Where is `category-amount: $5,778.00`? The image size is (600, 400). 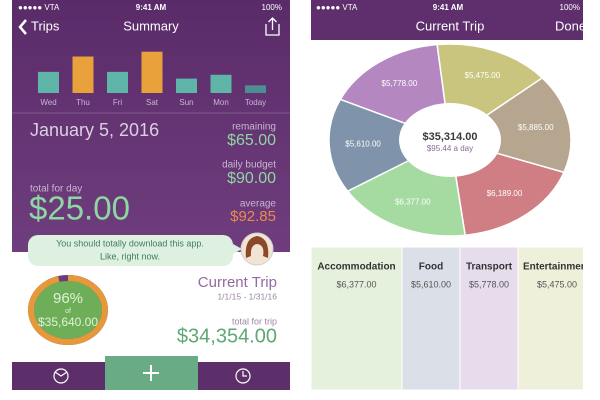 category-amount: $5,778.00 is located at coordinates (489, 284).